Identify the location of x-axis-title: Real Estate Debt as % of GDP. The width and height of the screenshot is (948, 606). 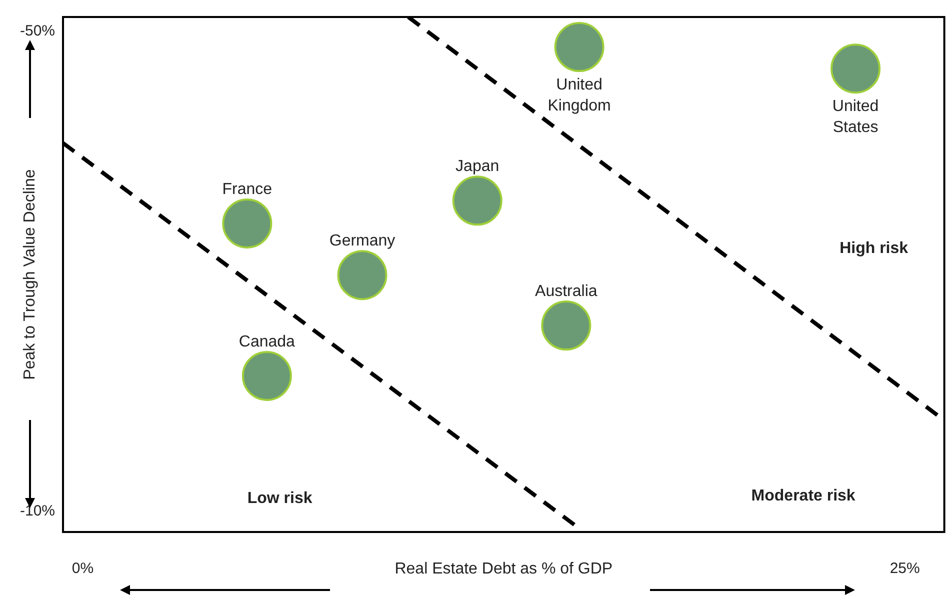
(503, 569).